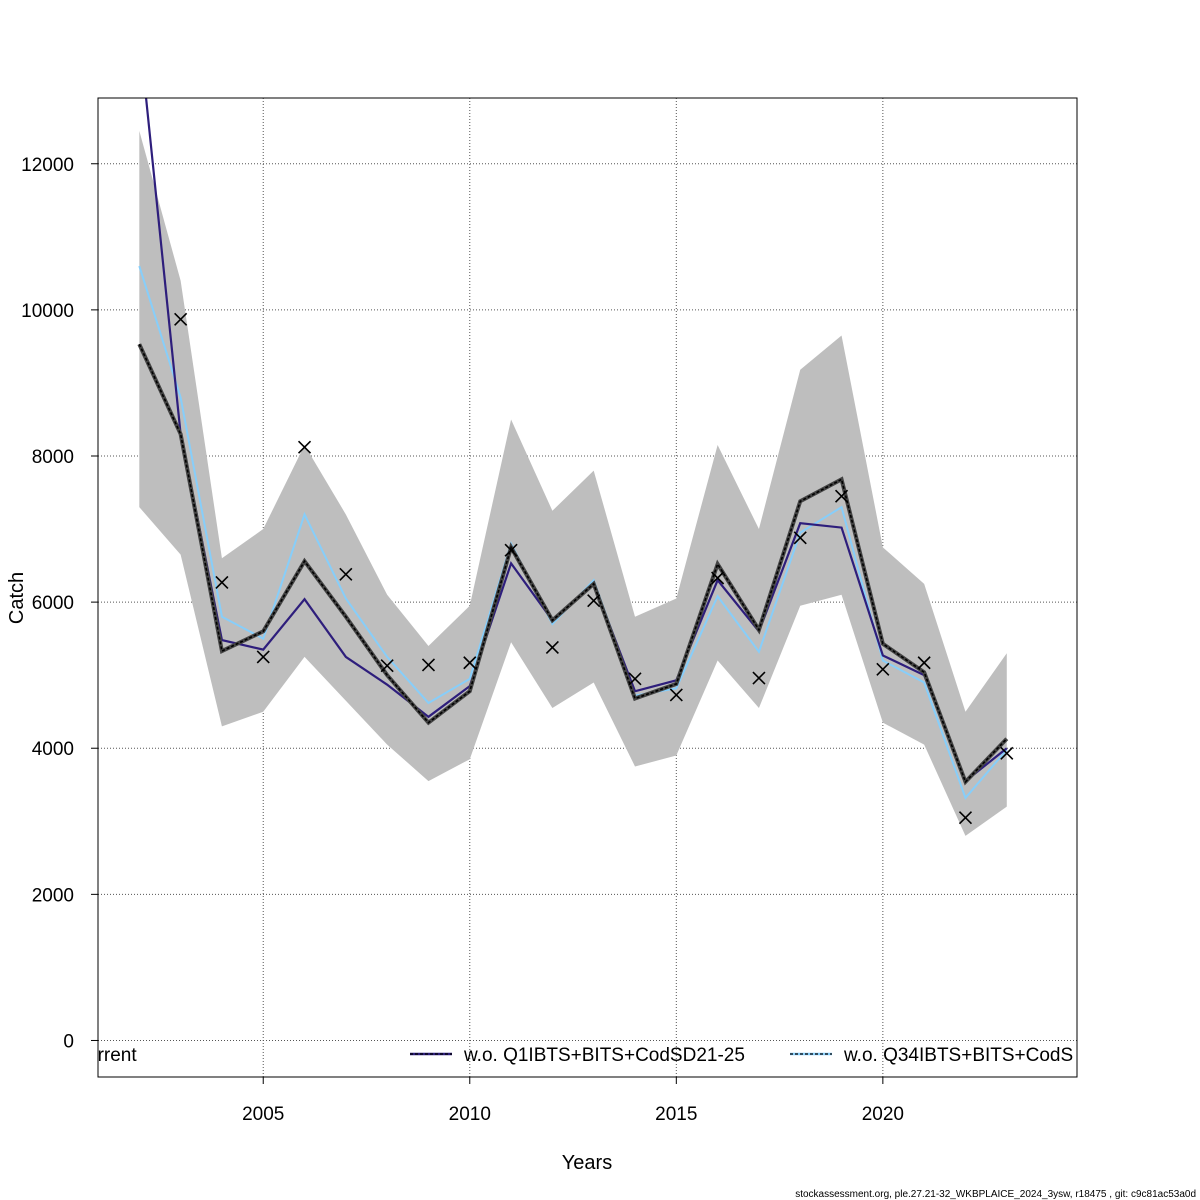  Describe the element at coordinates (53, 749) in the screenshot. I see `y-tick-label: 4000` at that location.